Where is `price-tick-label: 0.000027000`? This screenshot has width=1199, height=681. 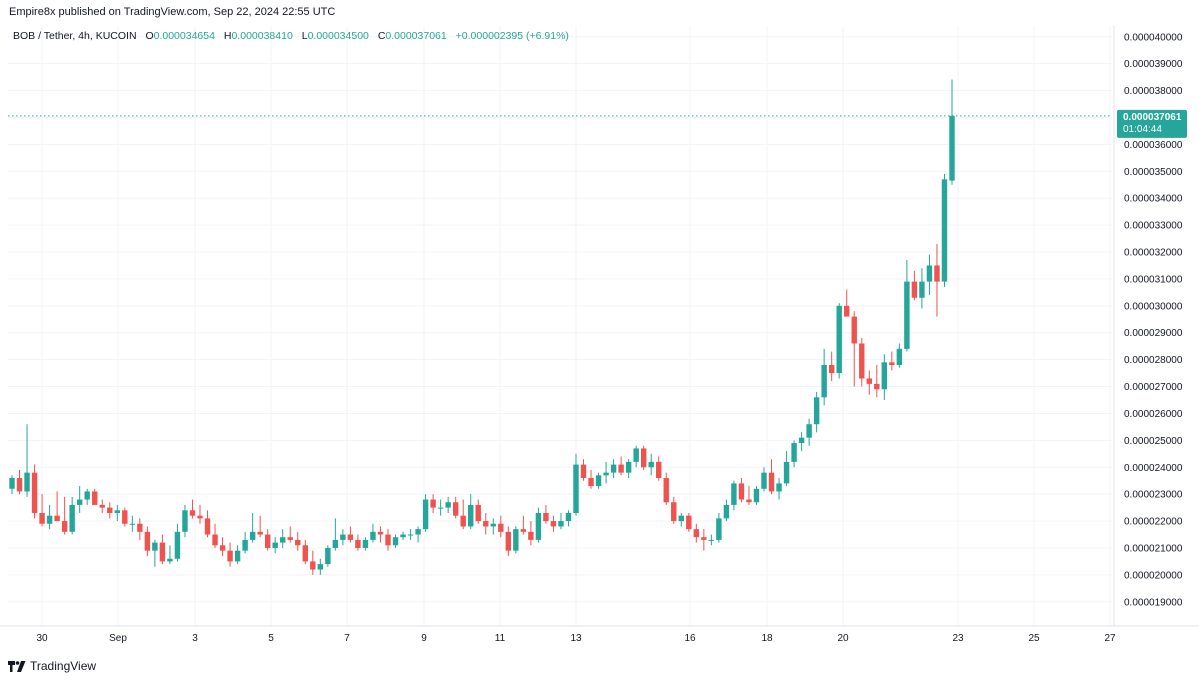 price-tick-label: 0.000027000 is located at coordinates (1153, 387).